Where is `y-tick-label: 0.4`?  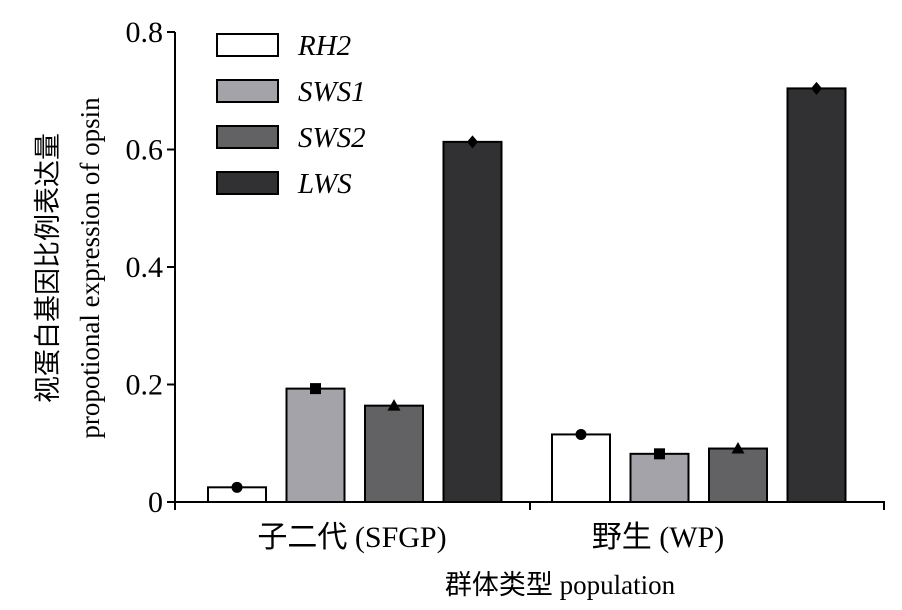
y-tick-label: 0.4 is located at coordinates (145, 267).